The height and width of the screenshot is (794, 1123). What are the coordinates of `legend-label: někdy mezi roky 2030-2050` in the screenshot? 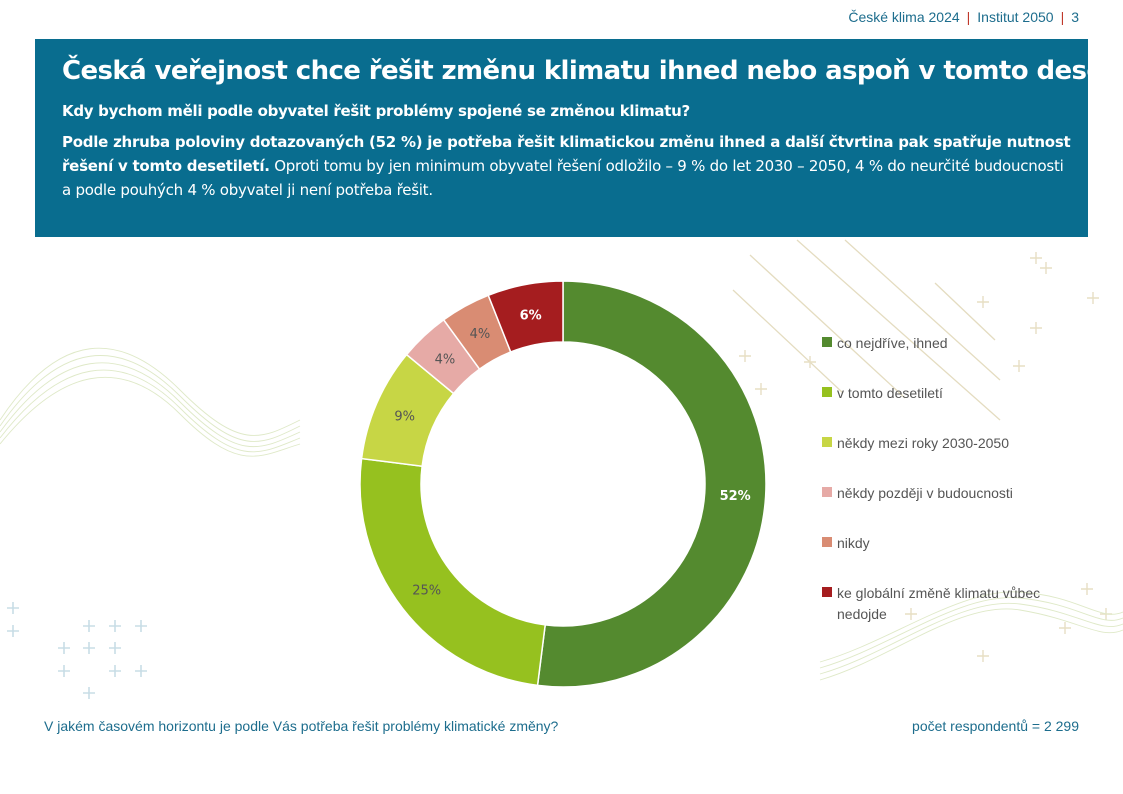 It's located at (923, 443).